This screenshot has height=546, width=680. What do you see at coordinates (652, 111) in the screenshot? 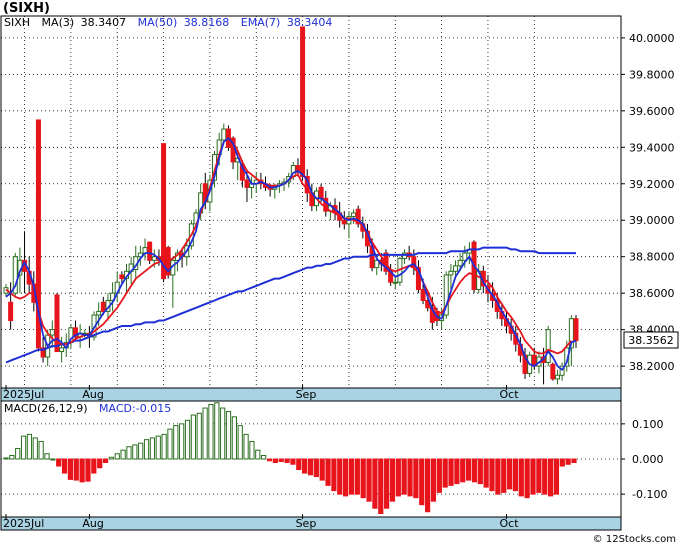
I see `price-y-tick-label: 39.6000` at bounding box center [652, 111].